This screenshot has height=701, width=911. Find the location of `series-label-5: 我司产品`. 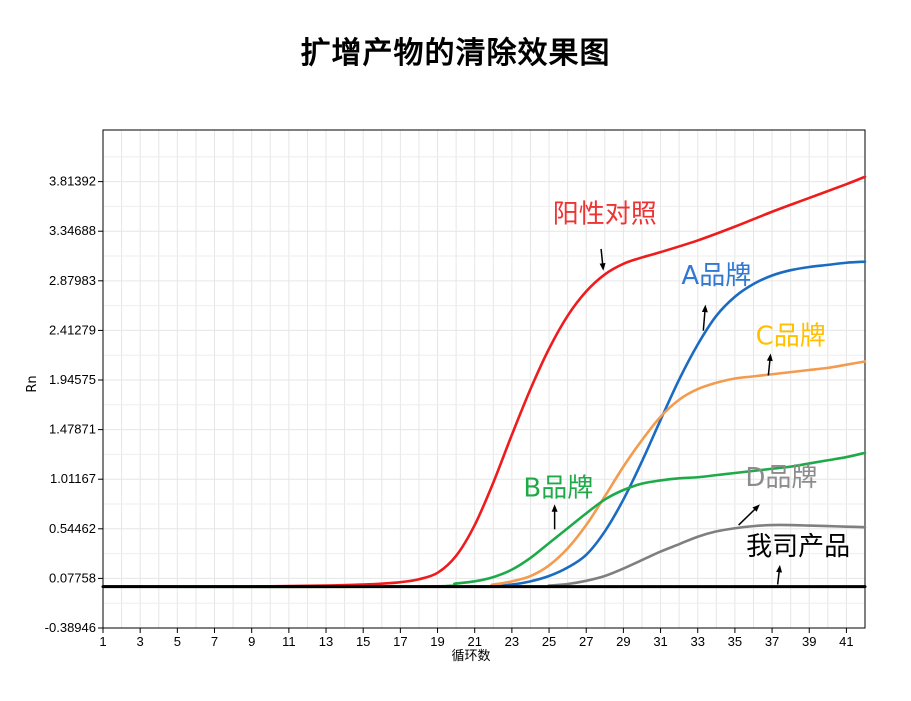

series-label-5: 我司产品 is located at coordinates (798, 547).